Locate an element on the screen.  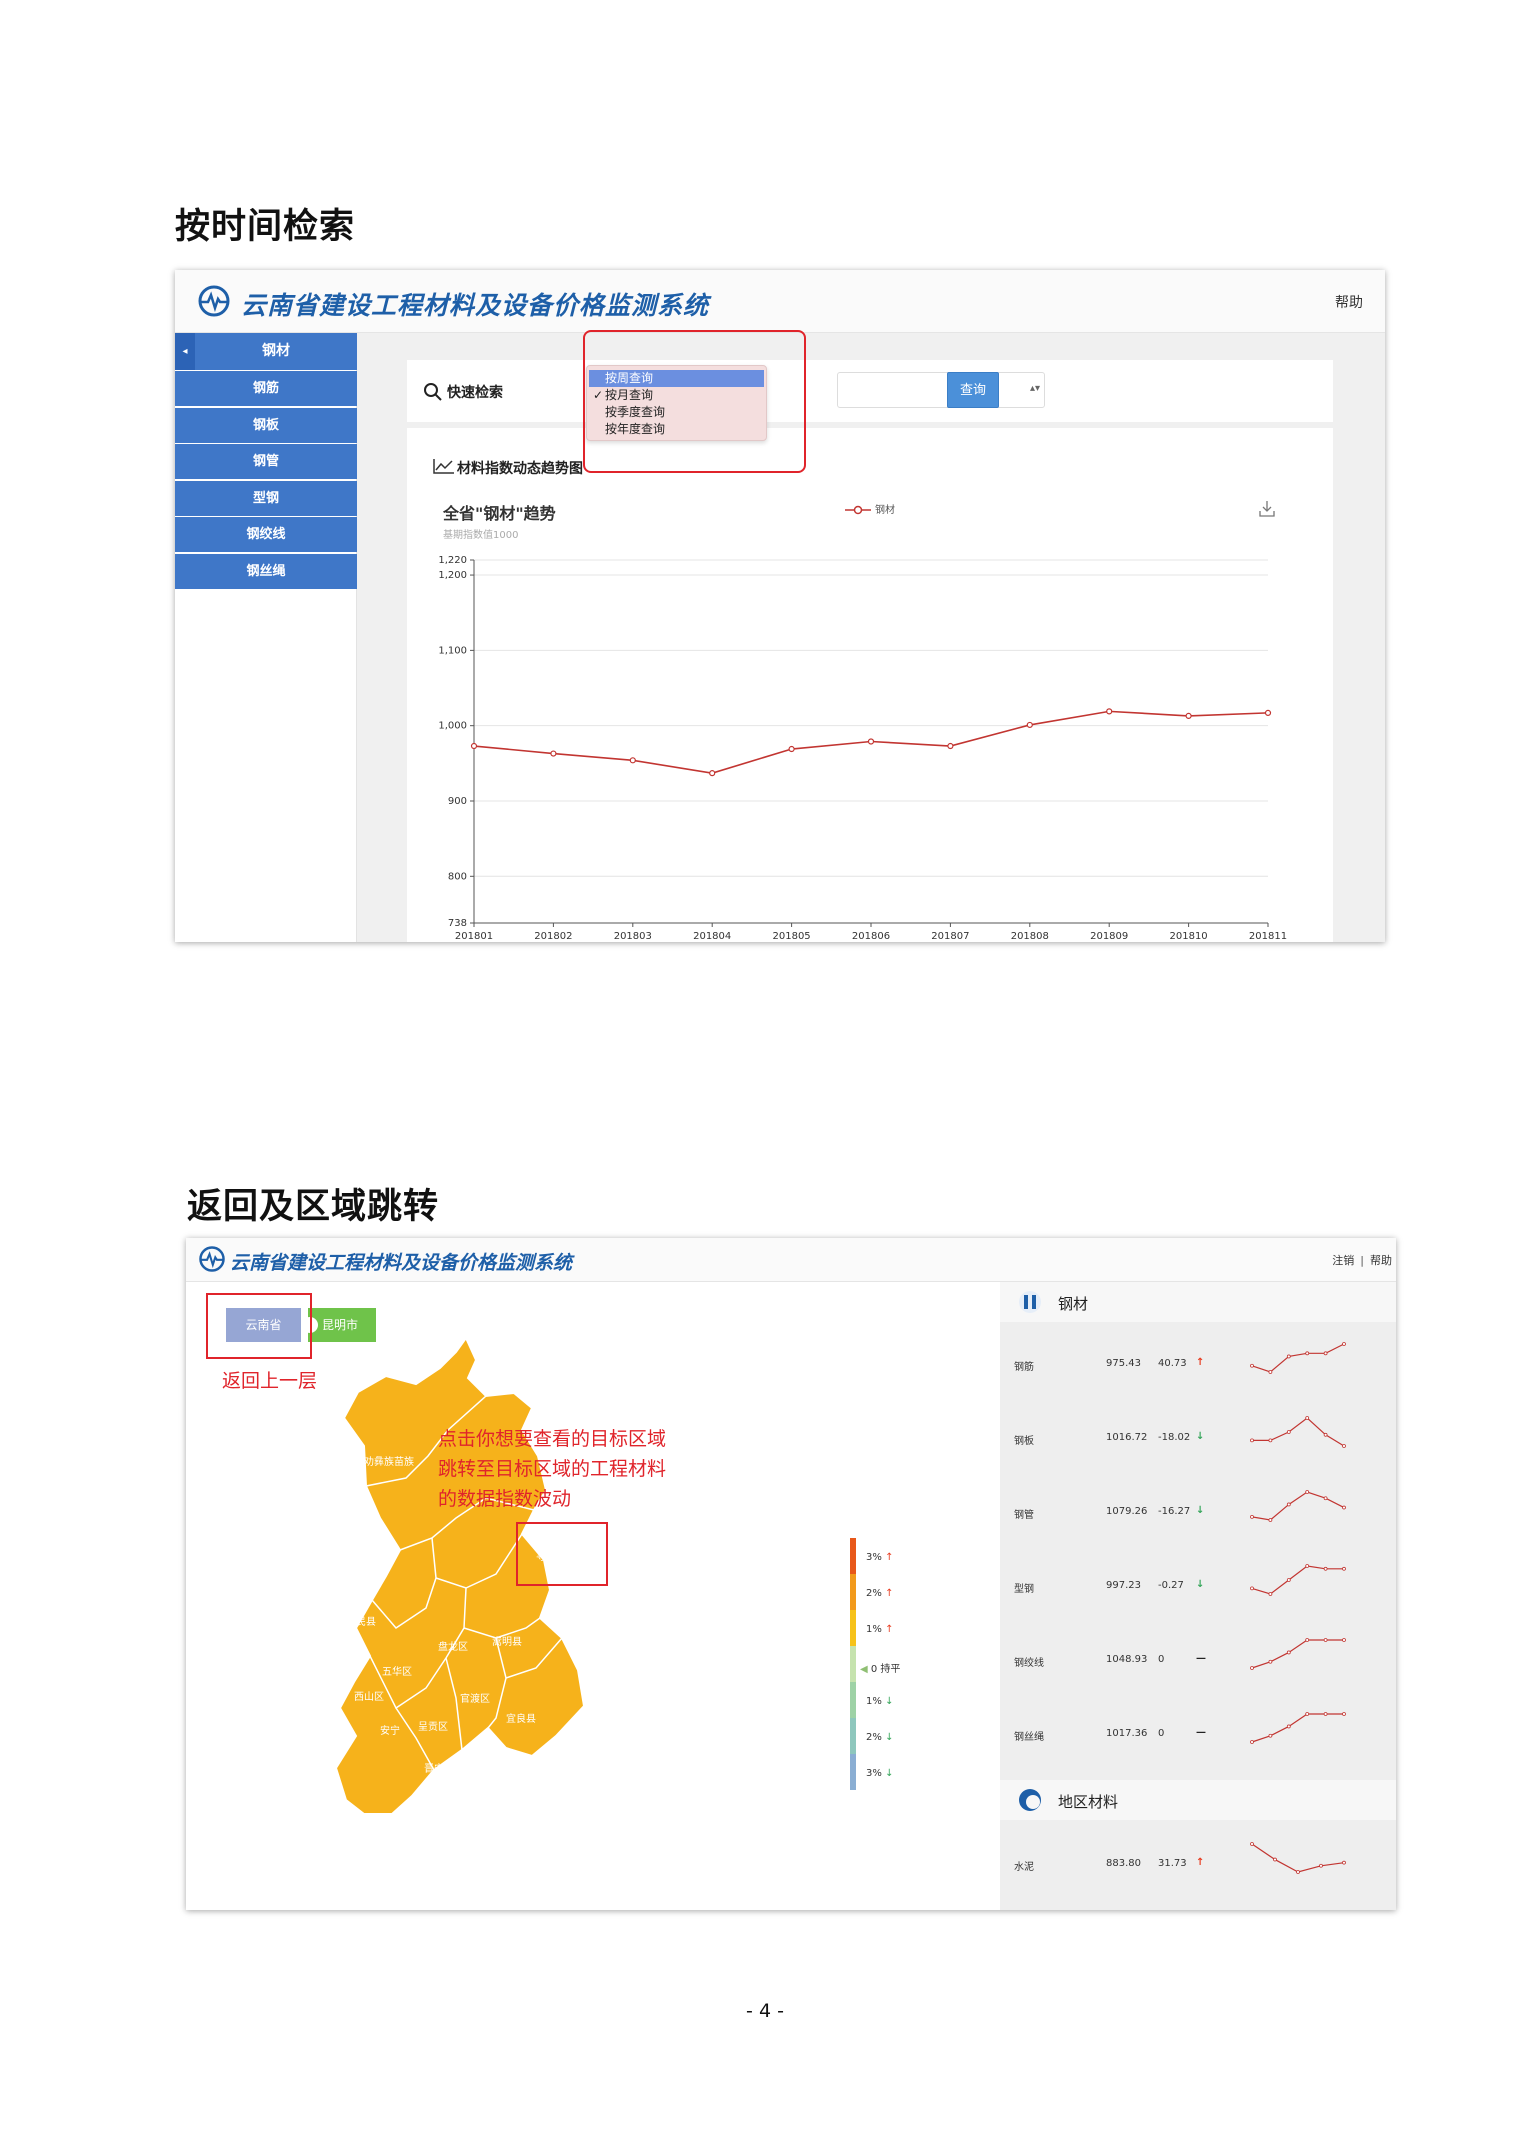
line-chart-icon is located at coordinates (443, 466).